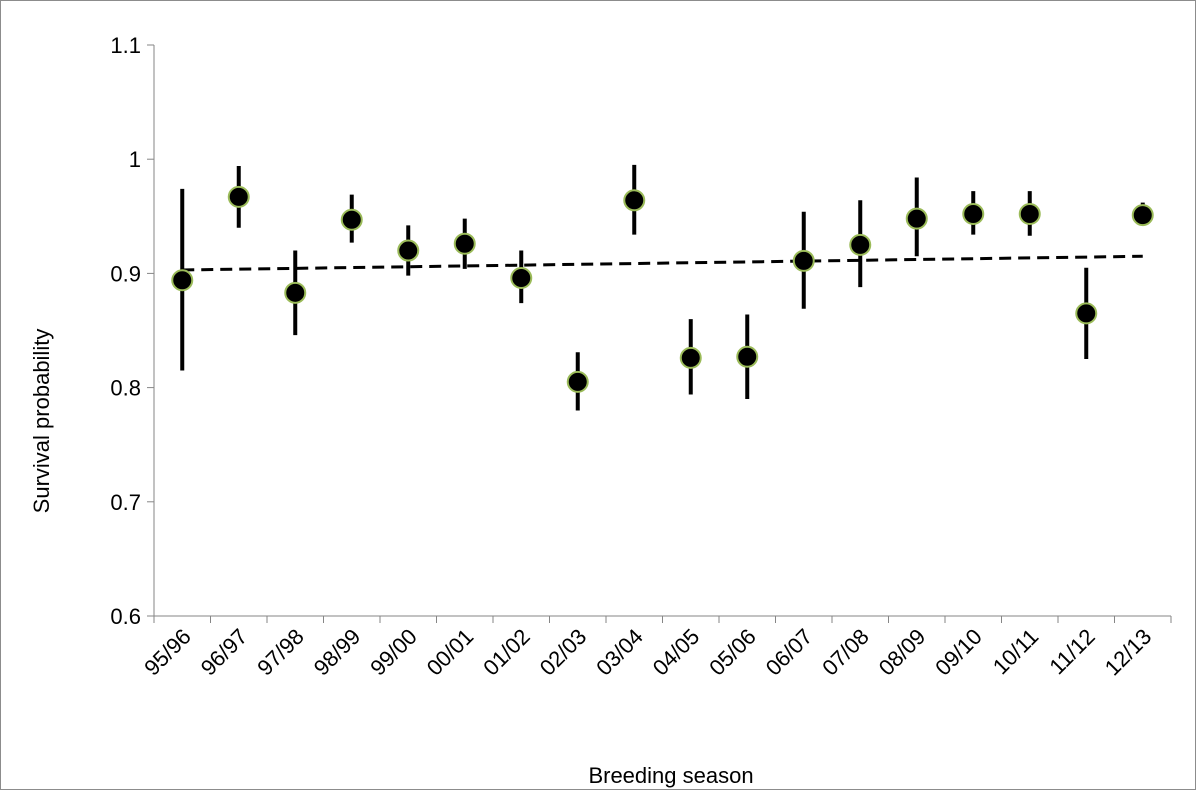 The image size is (1198, 792). What do you see at coordinates (1071, 651) in the screenshot?
I see `x-tick-label: 11/12` at bounding box center [1071, 651].